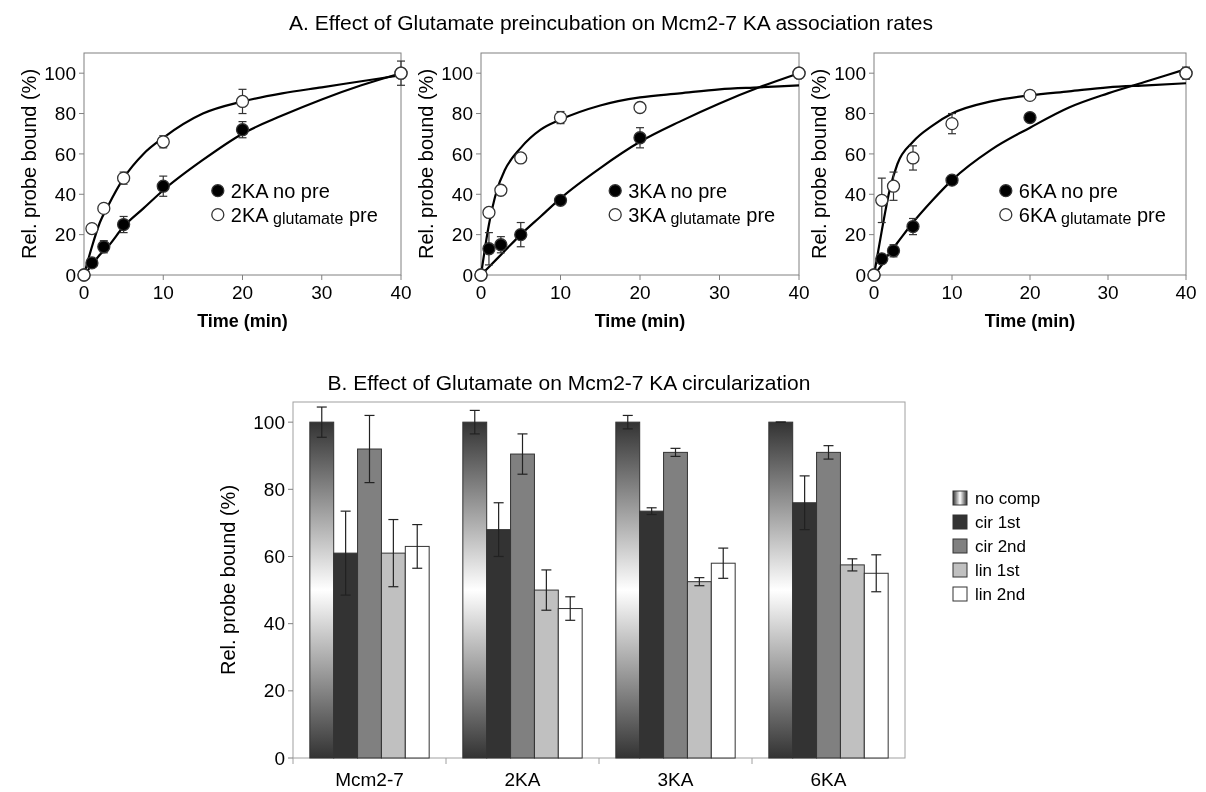 The height and width of the screenshot is (792, 1206). What do you see at coordinates (569, 382) in the screenshot?
I see `chart-title: B. Effect of Glutamate on Mcm2-7 KA circularization` at bounding box center [569, 382].